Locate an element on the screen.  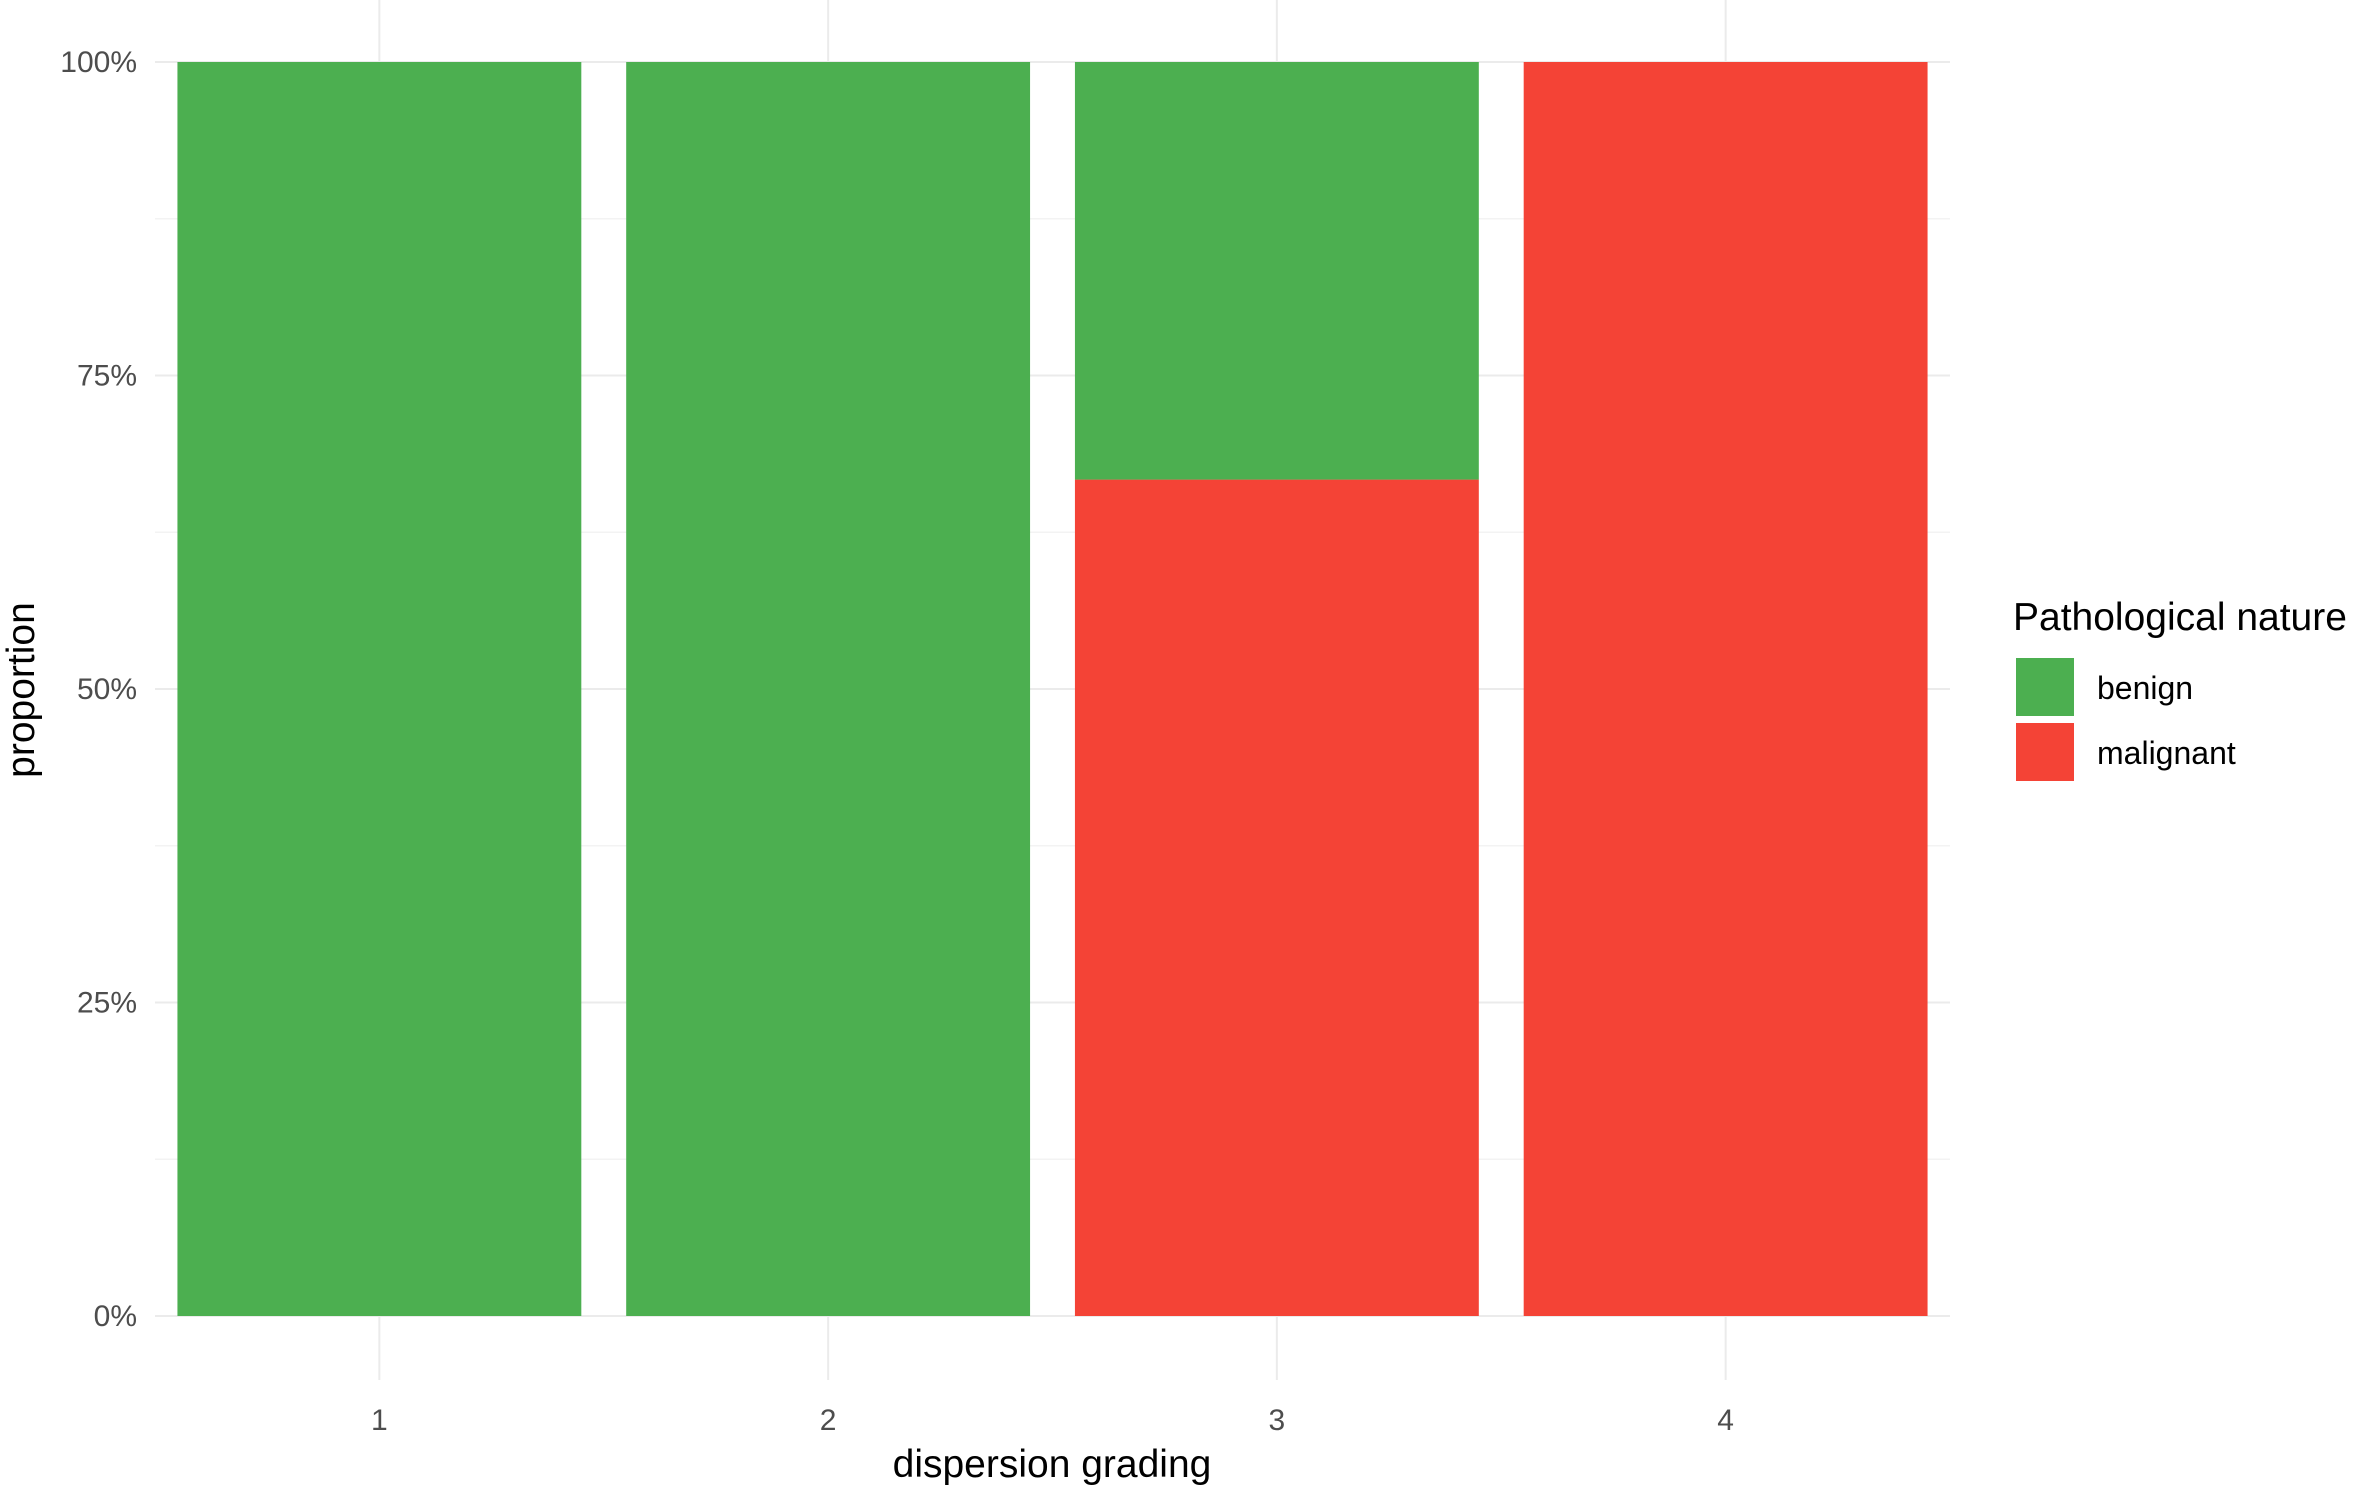
y-tick-label: 50% is located at coordinates (107, 689).